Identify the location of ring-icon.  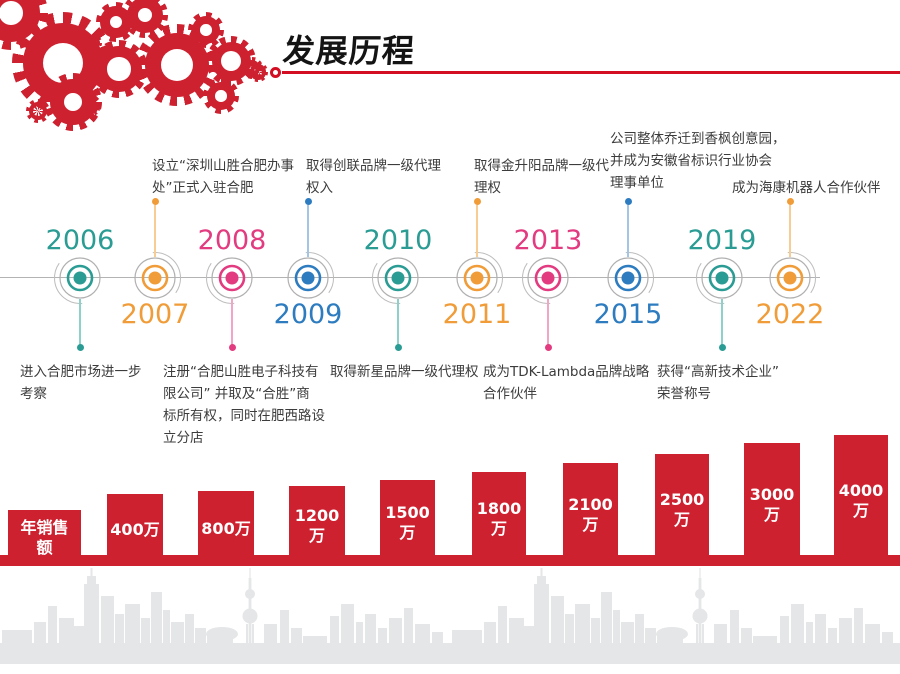
(275, 72).